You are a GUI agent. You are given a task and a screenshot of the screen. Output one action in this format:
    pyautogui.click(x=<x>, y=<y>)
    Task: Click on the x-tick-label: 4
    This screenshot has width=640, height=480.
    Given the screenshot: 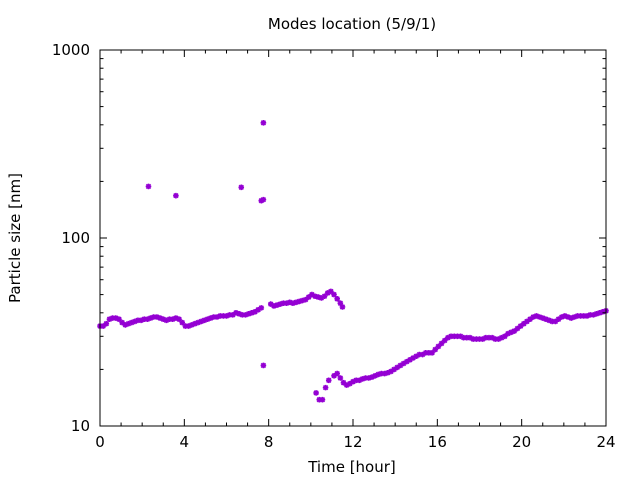 What is the action you would take?
    pyautogui.click(x=185, y=442)
    